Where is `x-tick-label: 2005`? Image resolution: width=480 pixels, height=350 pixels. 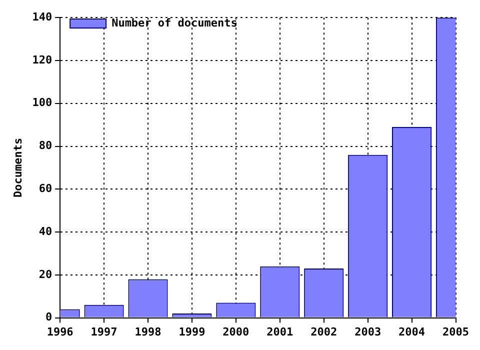
x-tick-label: 2005 is located at coordinates (456, 331).